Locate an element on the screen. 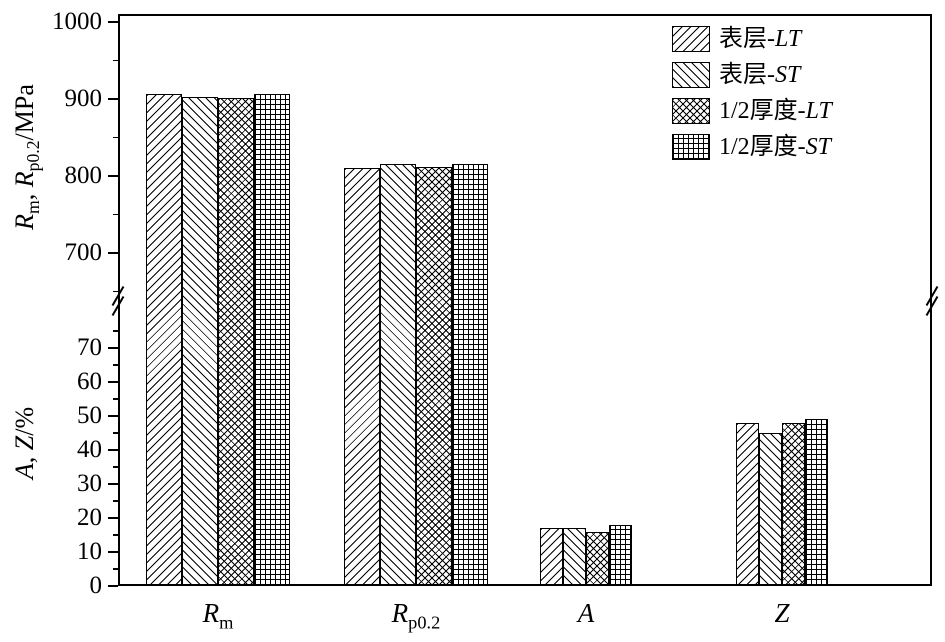 The width and height of the screenshot is (945, 642). legend-entry: 1/2厚度-ST is located at coordinates (752, 147).